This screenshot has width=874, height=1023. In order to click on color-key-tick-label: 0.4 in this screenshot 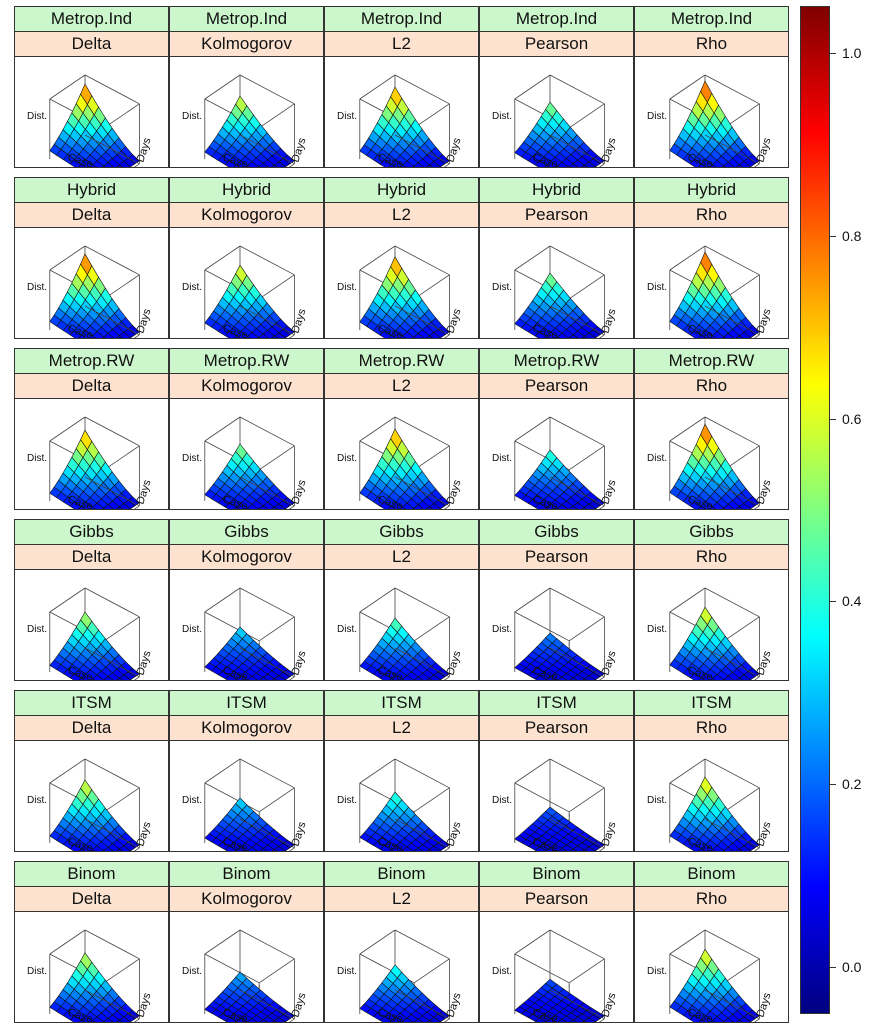, I will do `click(851, 601)`.